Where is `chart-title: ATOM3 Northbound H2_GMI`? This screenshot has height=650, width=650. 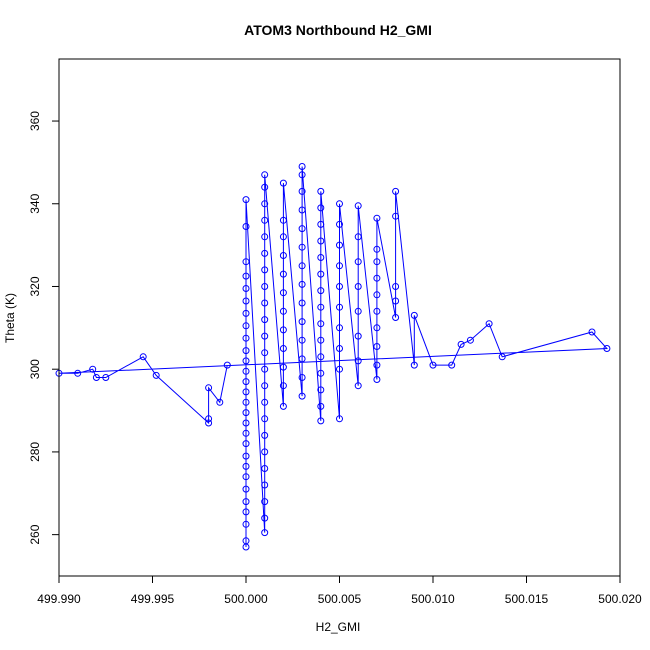
chart-title: ATOM3 Northbound H2_GMI is located at coordinates (338, 30).